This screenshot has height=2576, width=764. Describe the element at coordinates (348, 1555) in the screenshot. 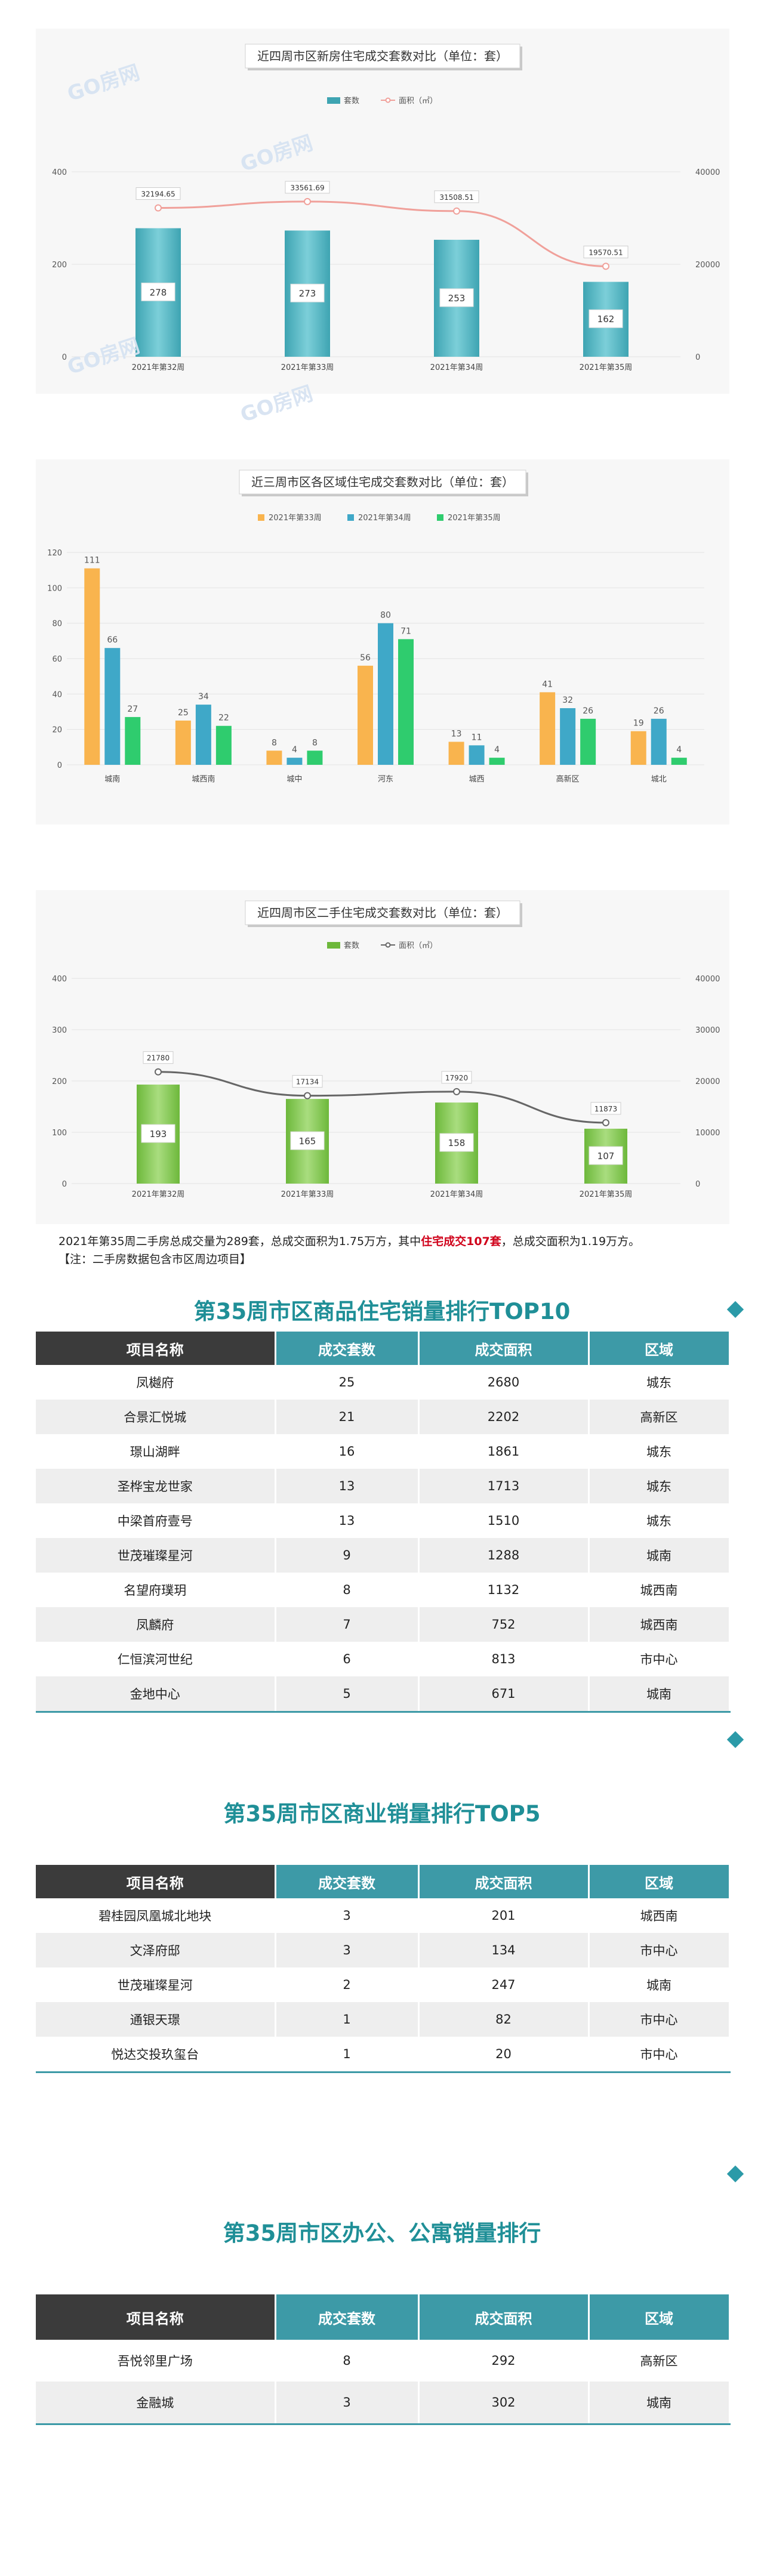

I see `units-cell: 9` at that location.